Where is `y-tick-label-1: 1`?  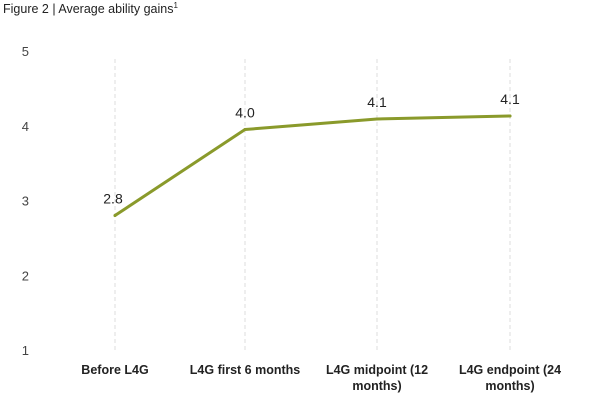
y-tick-label-1: 1 is located at coordinates (25, 350).